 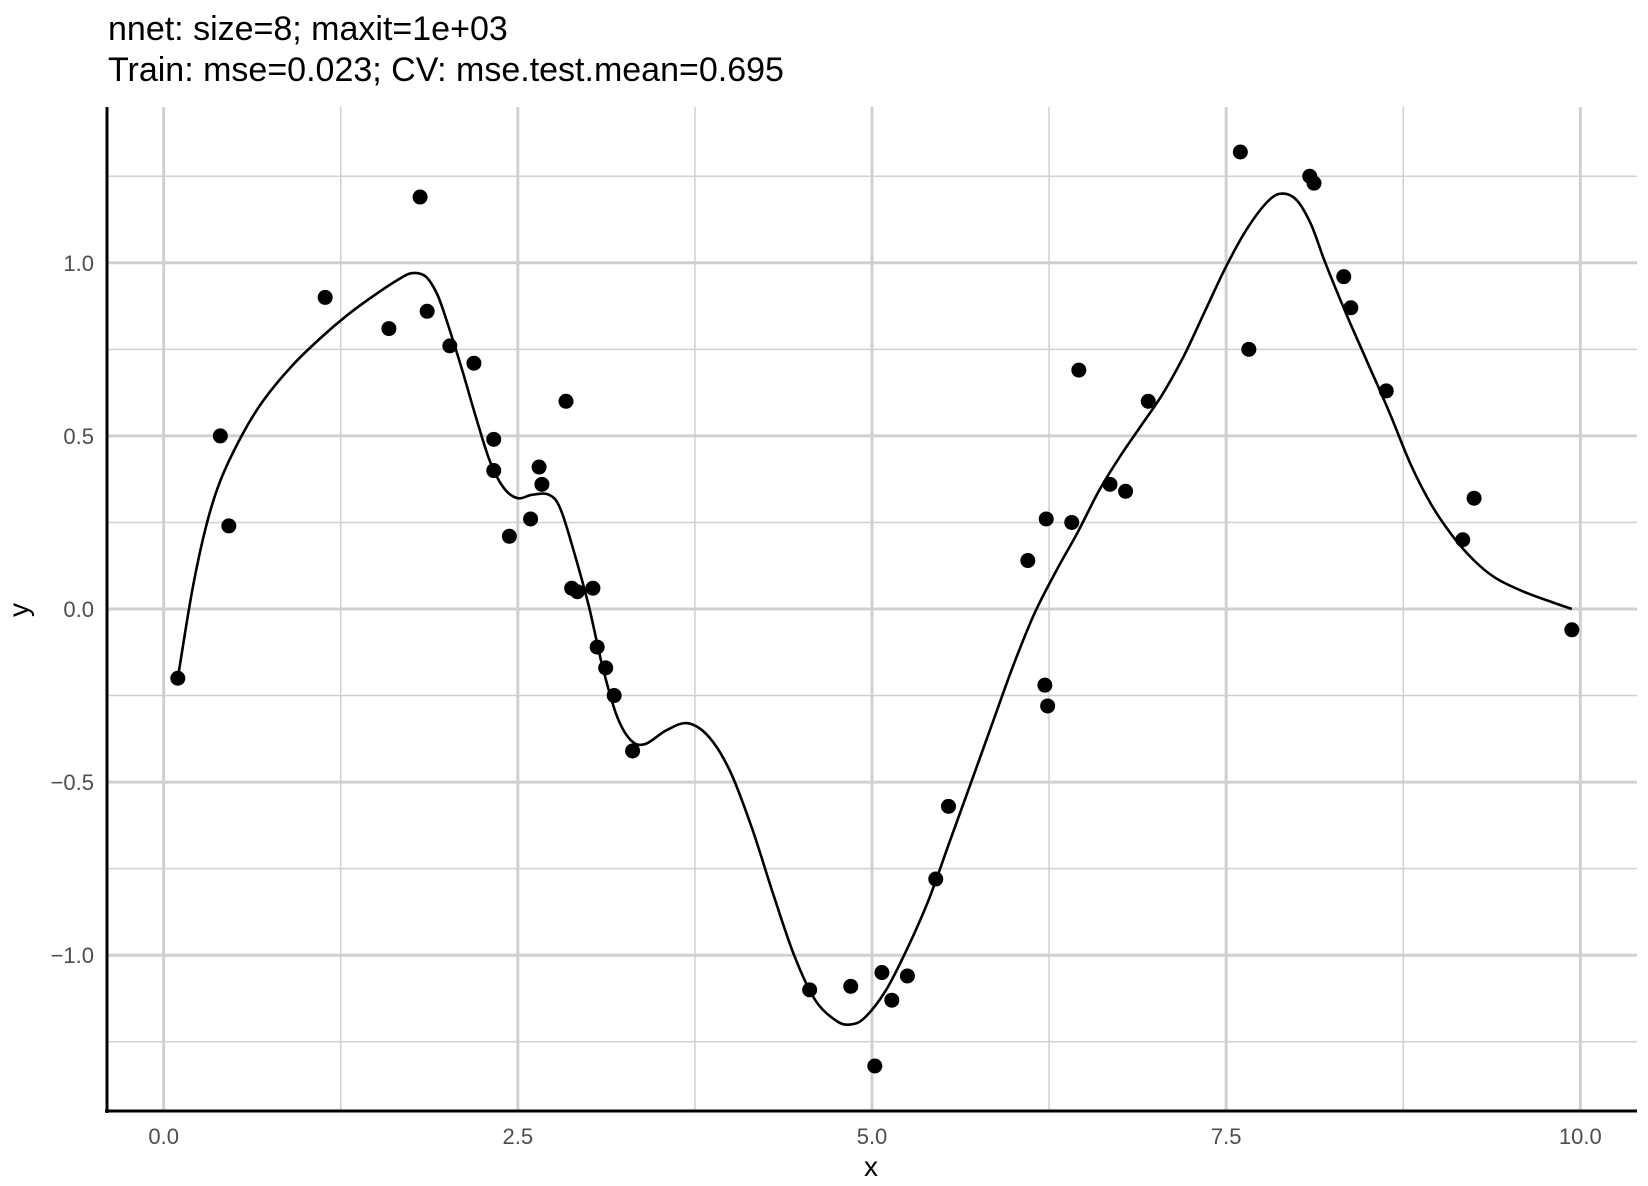 I want to click on x-tick-label: 5.0, so click(x=872, y=1136).